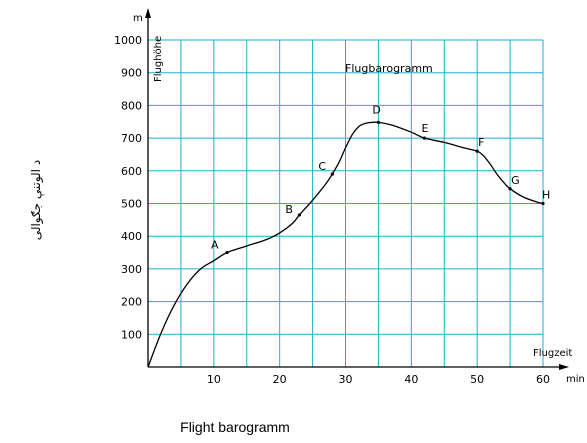  Describe the element at coordinates (131, 73) in the screenshot. I see `y-tick-label: 900` at that location.